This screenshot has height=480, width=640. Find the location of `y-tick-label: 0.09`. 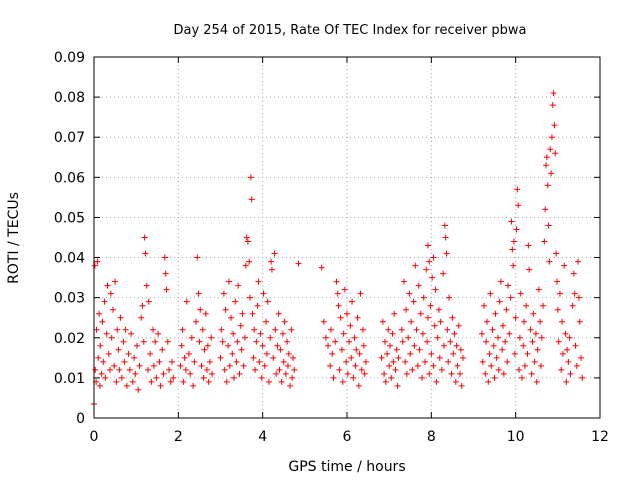

y-tick-label: 0.09 is located at coordinates (69, 58).